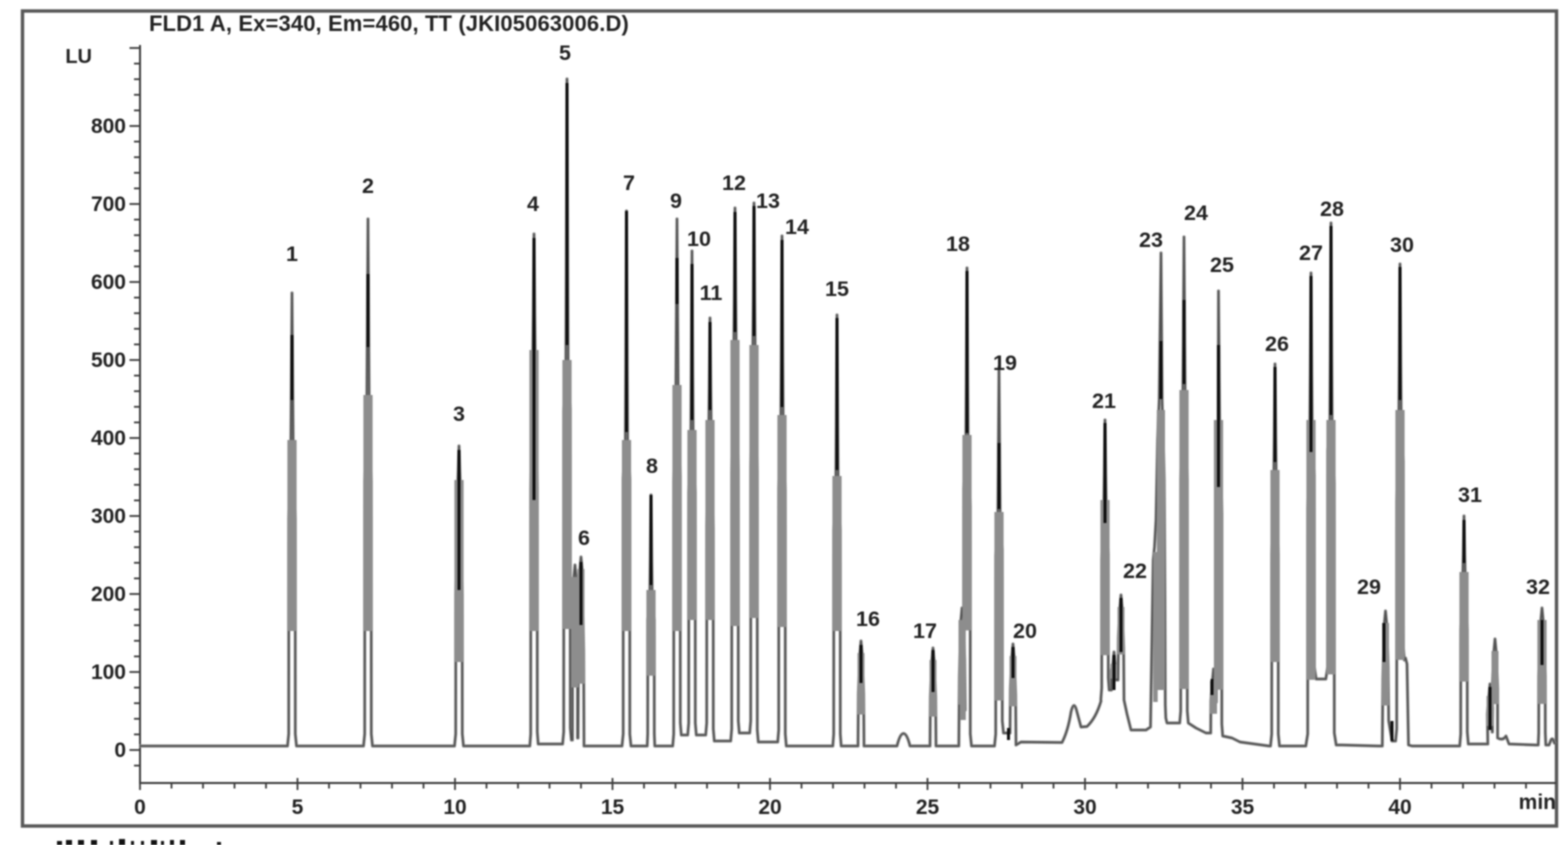 This screenshot has width=1561, height=845. I want to click on svg-text: 31, so click(1470, 495).